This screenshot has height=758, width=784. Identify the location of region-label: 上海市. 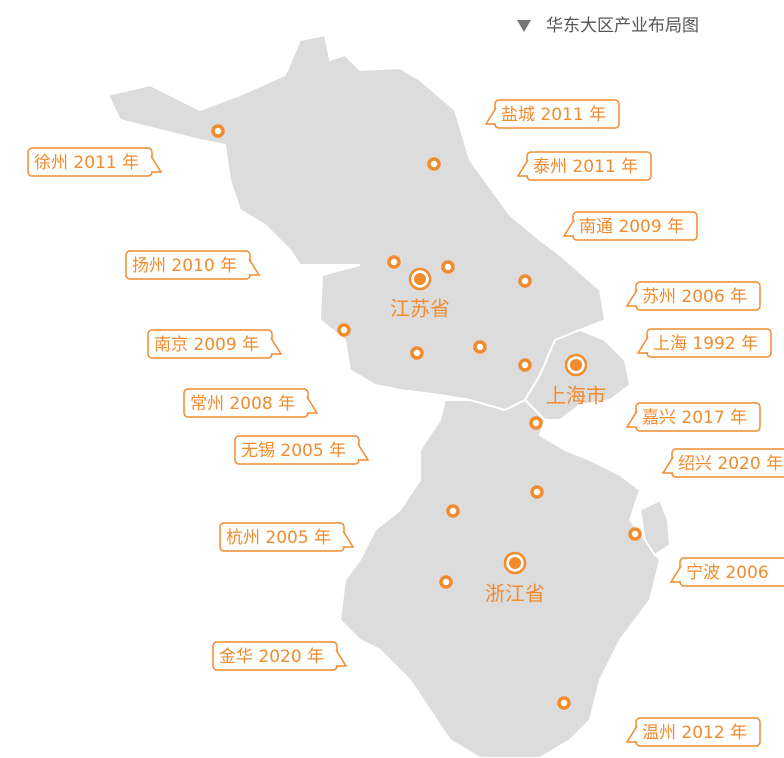
(576, 396).